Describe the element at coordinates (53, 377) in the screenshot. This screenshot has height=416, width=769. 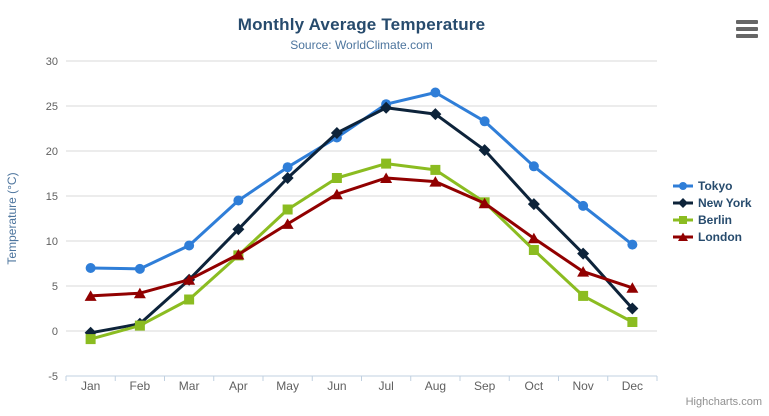
I see `y-axis-label: -5` at that location.